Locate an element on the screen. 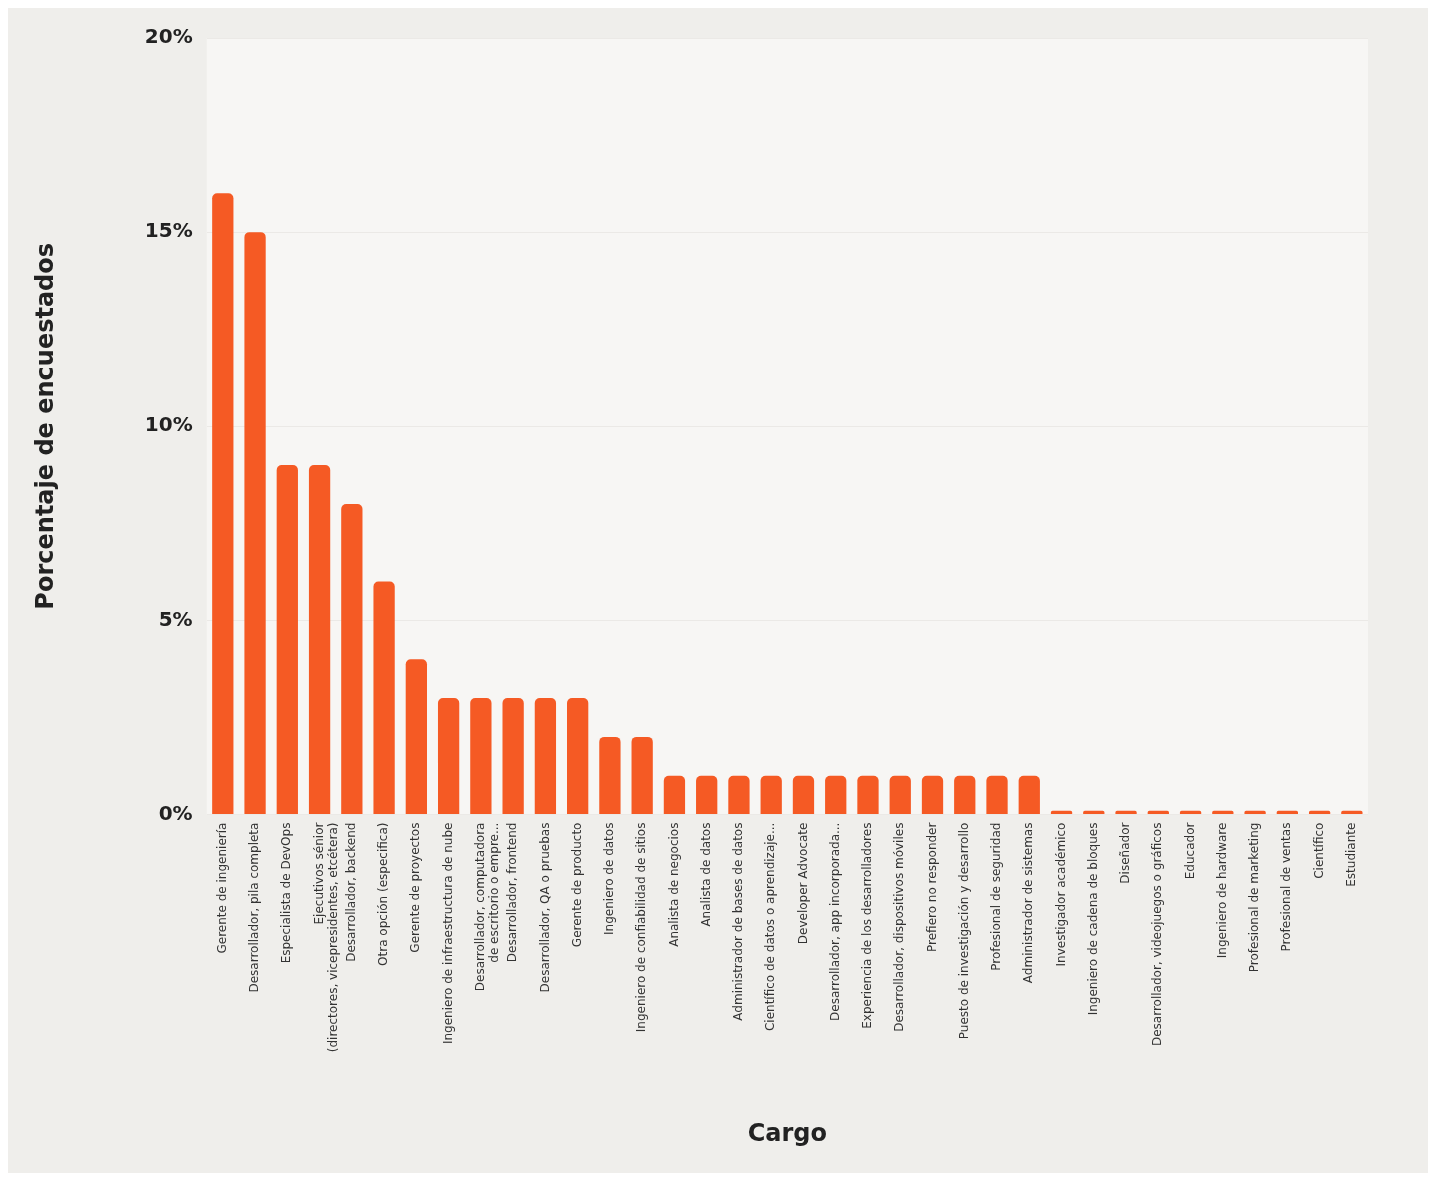 The height and width of the screenshot is (1181, 1436). x-tick-label: Desarrollador, frontend is located at coordinates (512, 892).